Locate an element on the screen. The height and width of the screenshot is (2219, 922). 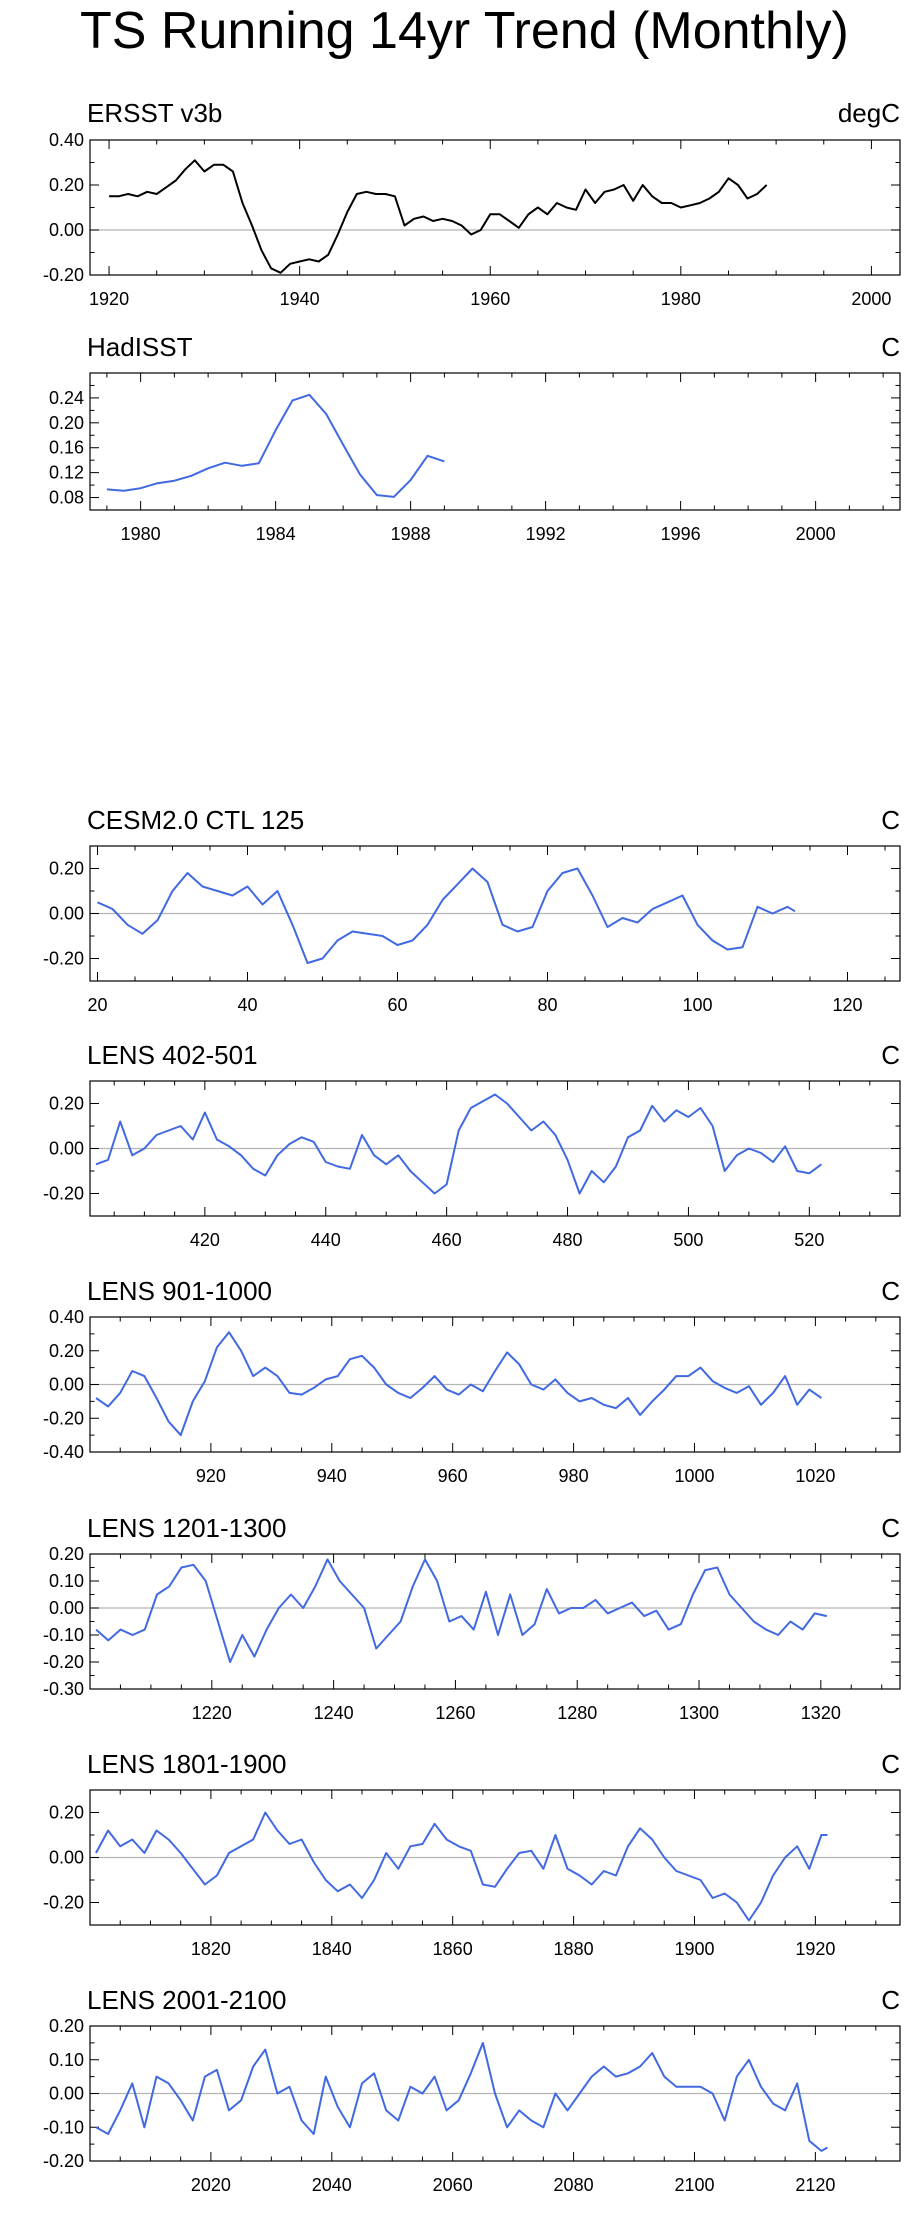
panel-title: LENS 402-501 is located at coordinates (172, 1055).